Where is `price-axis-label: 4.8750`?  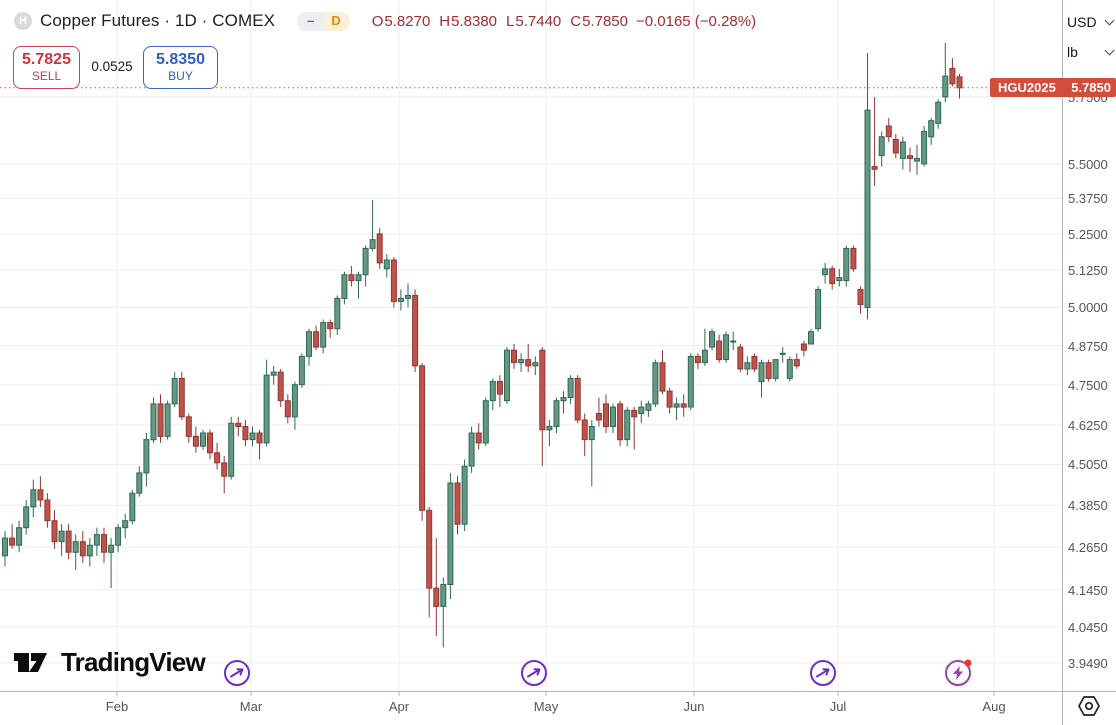 price-axis-label: 4.8750 is located at coordinates (1088, 346).